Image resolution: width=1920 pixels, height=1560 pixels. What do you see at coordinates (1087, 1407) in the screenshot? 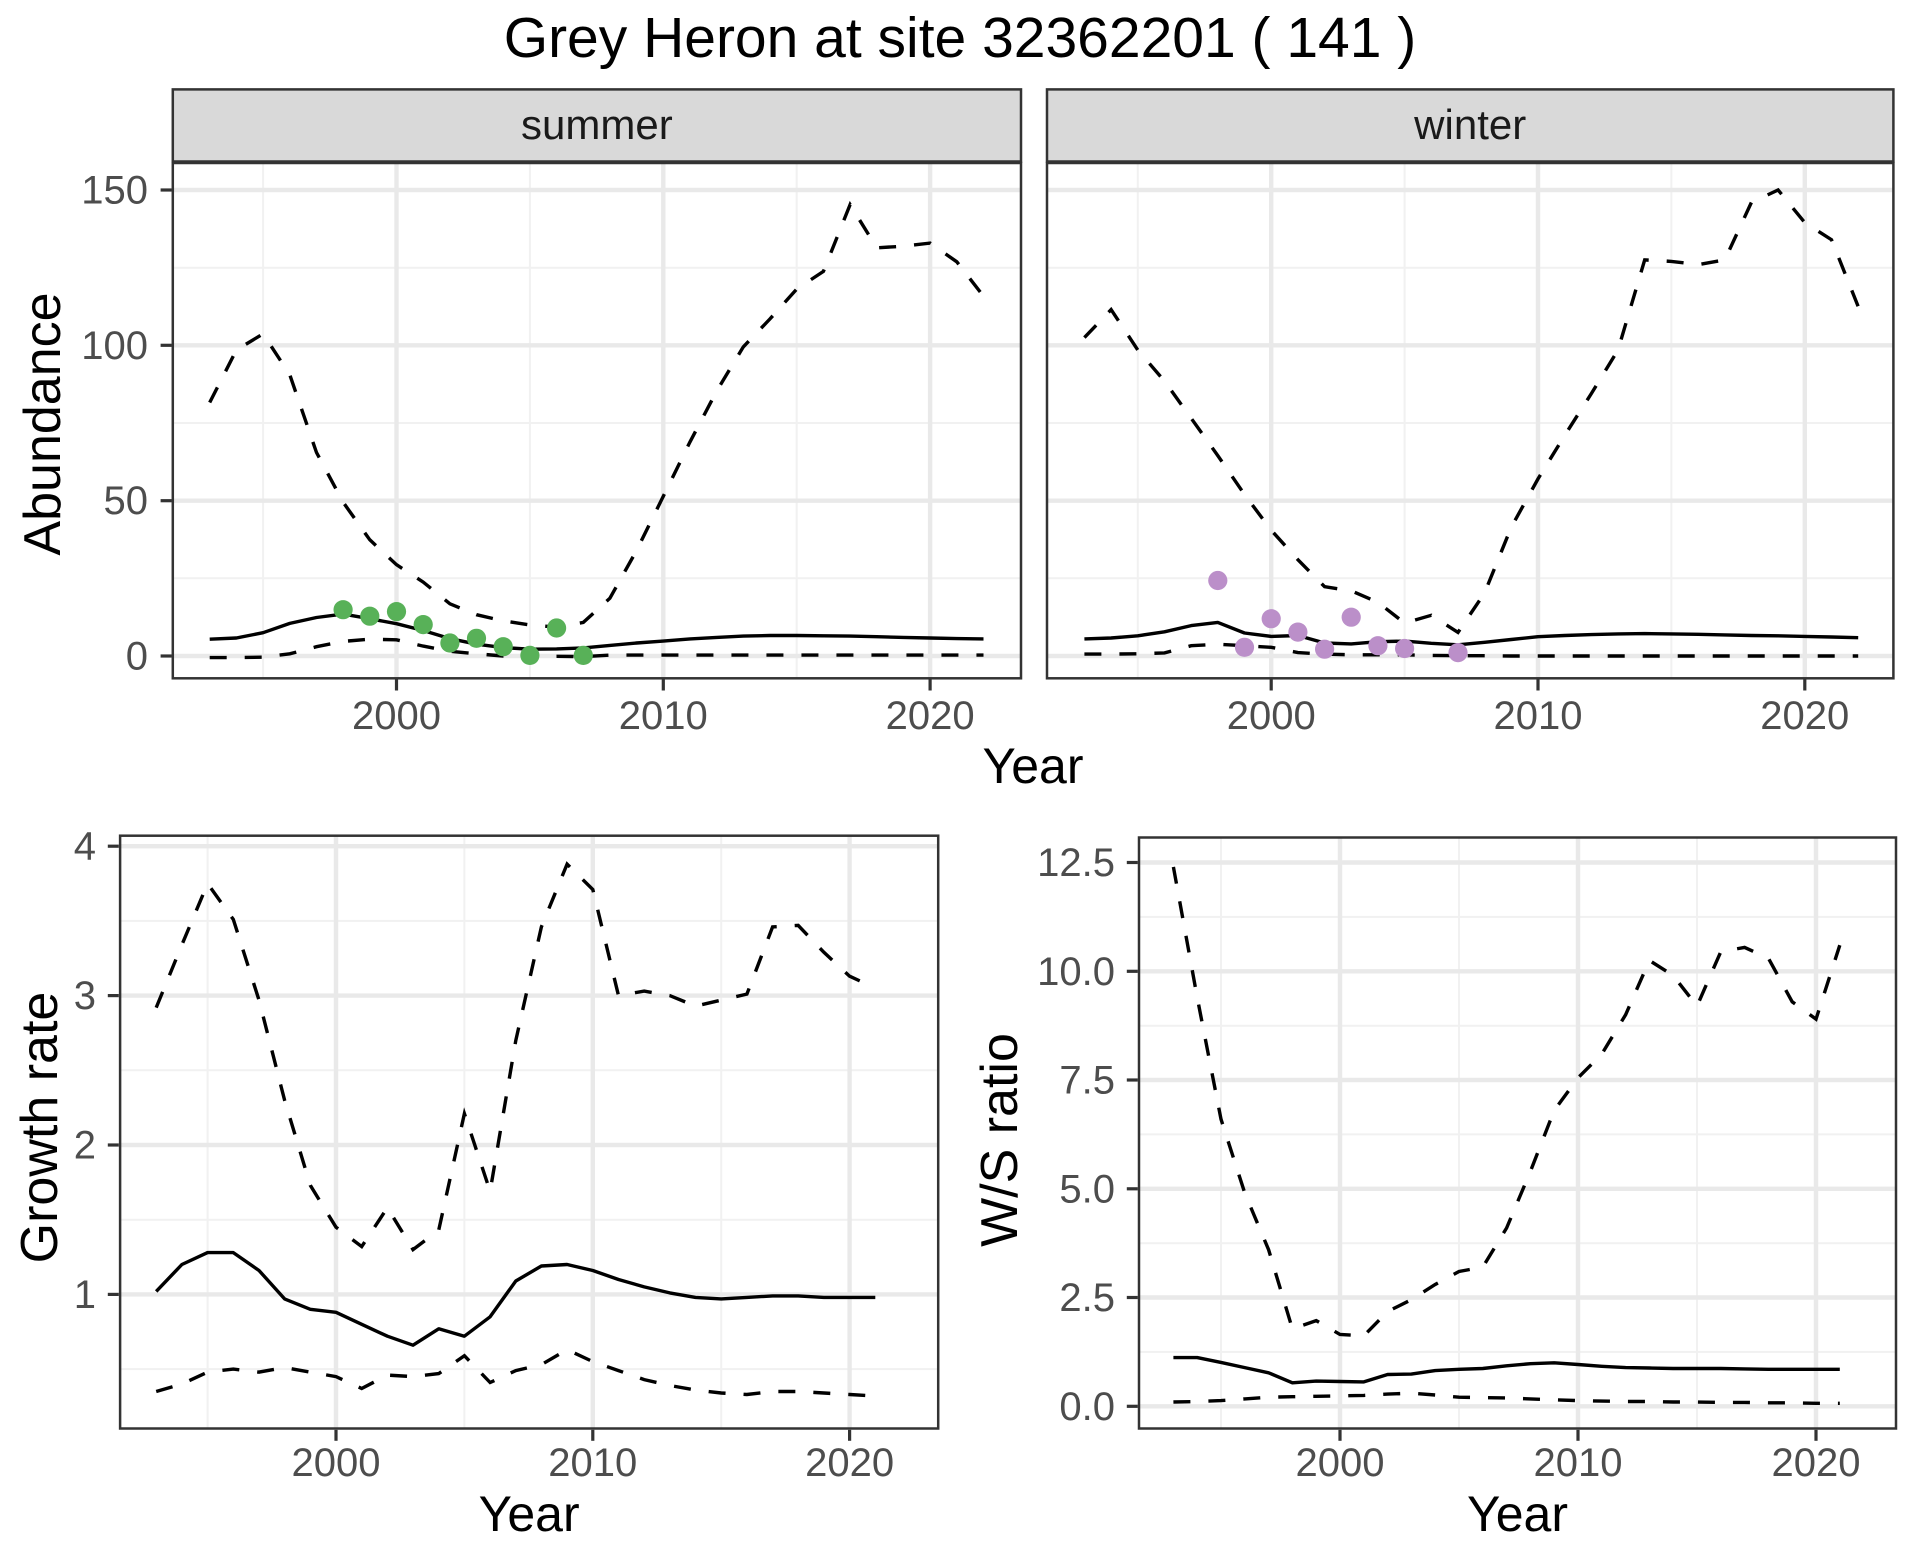
I see `svg-text: 0.0` at bounding box center [1087, 1407].